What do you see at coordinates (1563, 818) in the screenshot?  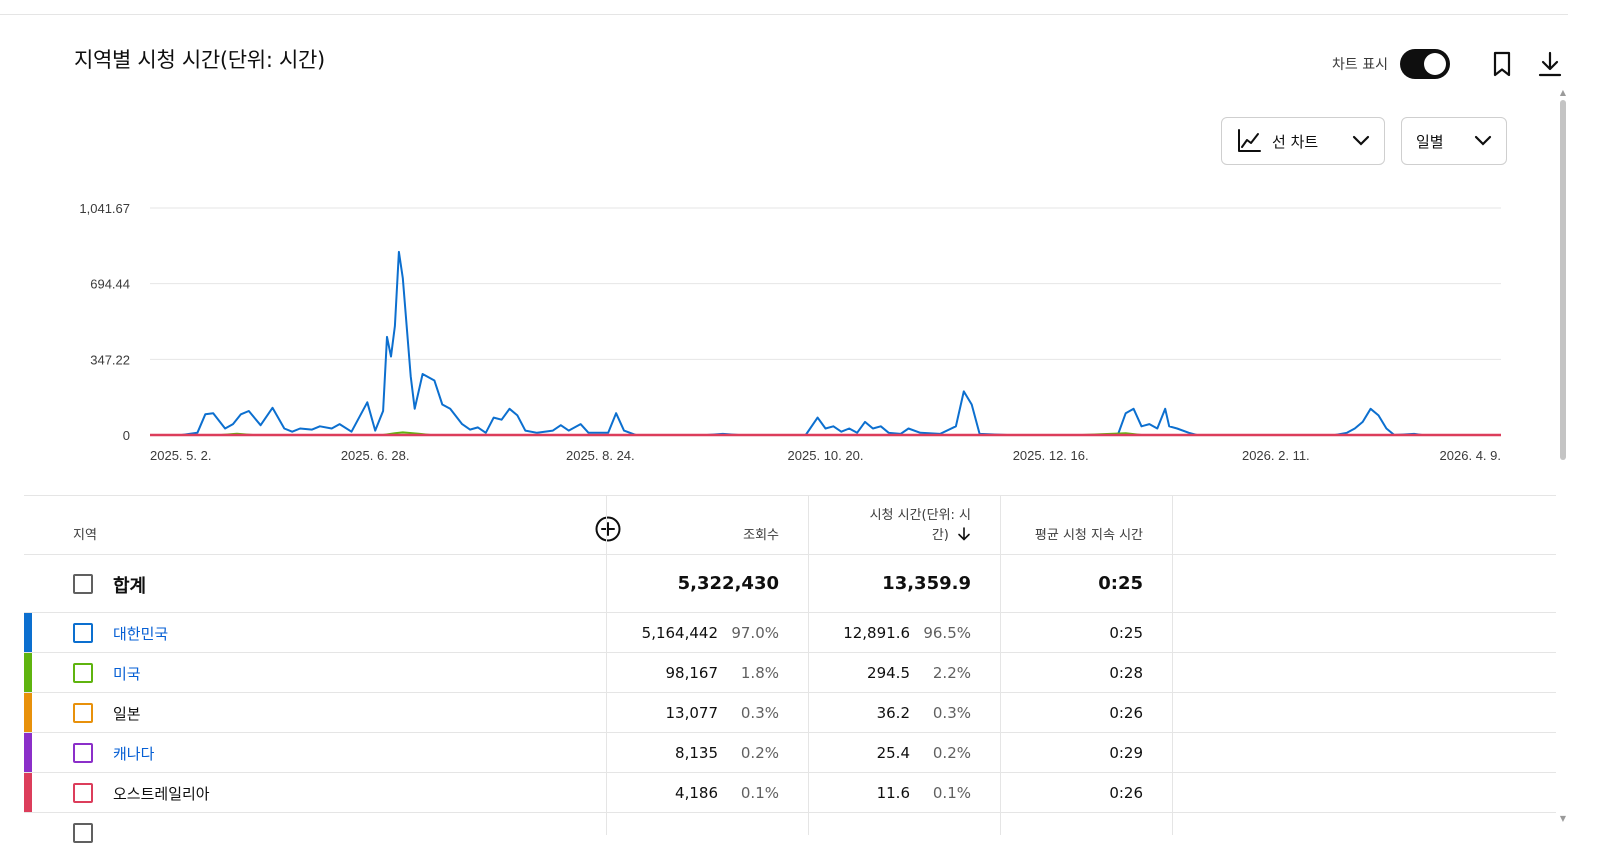 I see `scroll-down-arrow-icon: ▼` at bounding box center [1563, 818].